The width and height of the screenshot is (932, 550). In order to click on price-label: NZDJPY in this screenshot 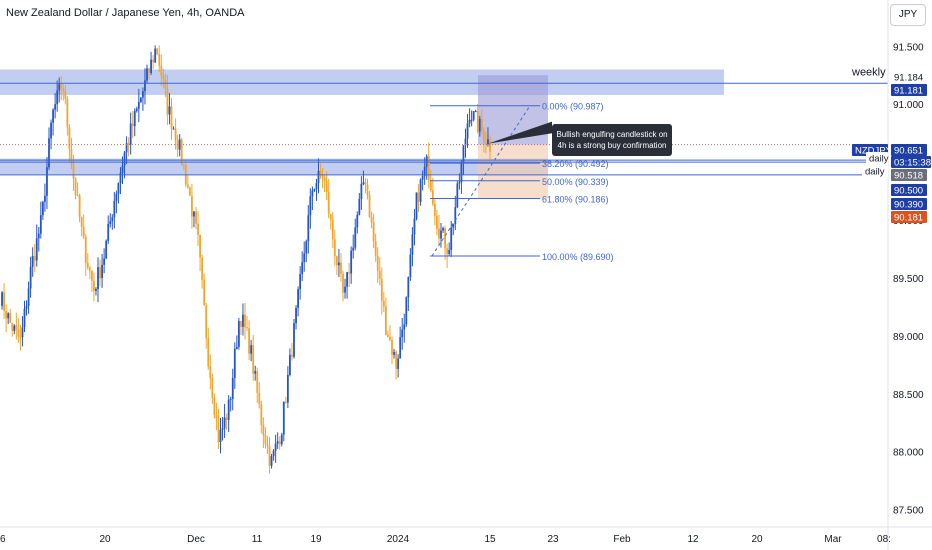, I will do `click(874, 151)`.